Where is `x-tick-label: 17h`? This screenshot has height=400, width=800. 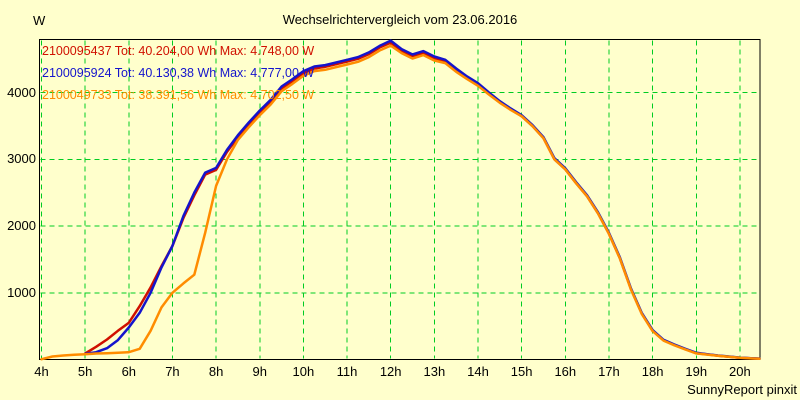
x-tick-label: 17h is located at coordinates (609, 371).